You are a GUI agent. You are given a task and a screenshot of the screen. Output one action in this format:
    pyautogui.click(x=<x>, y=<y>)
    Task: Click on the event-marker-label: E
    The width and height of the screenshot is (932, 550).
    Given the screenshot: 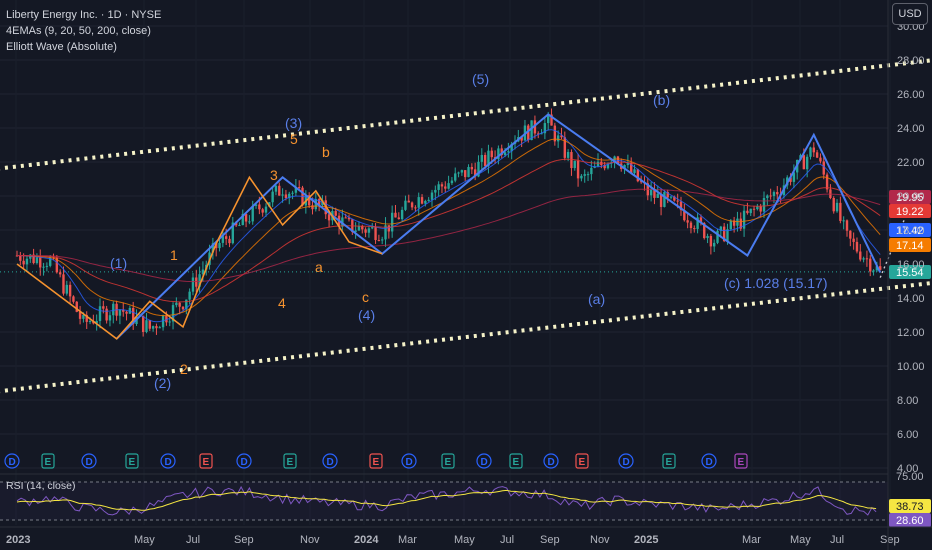 What is the action you would take?
    pyautogui.click(x=132, y=462)
    